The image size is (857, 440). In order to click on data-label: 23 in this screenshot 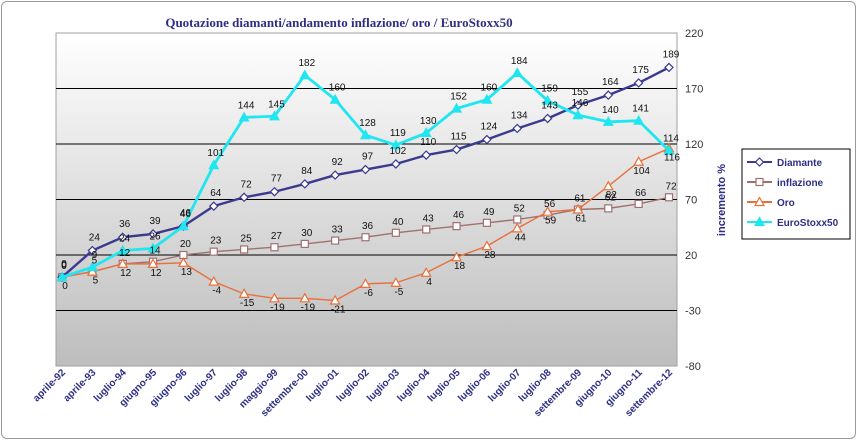, I will do `click(216, 241)`.